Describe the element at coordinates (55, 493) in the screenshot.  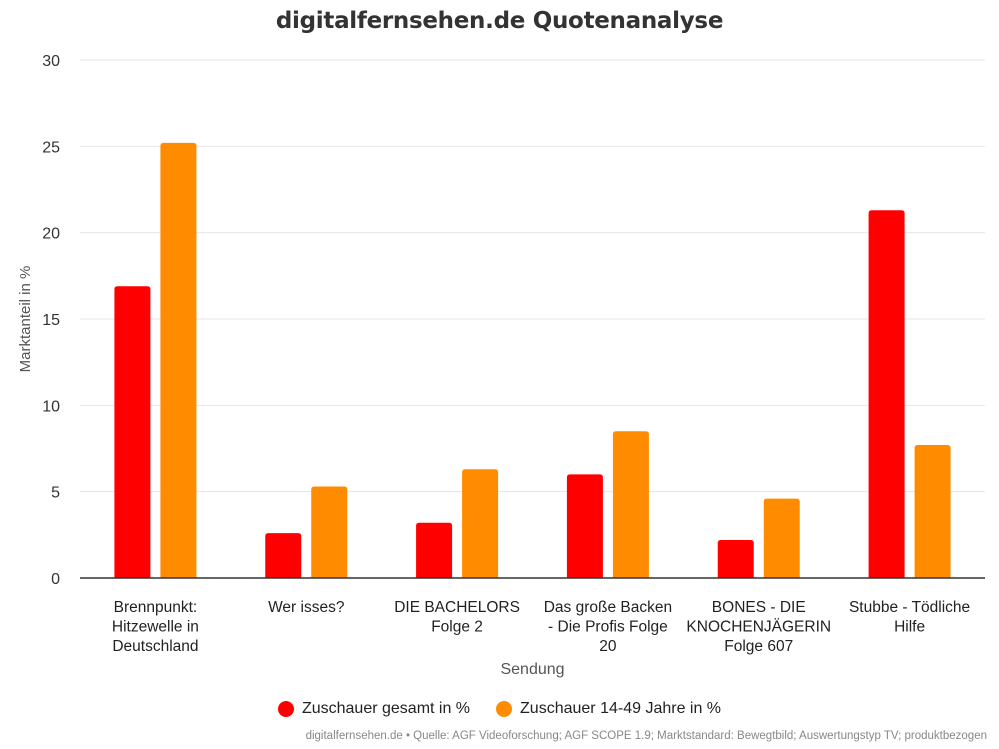
I see `y-tick-label: 5` at that location.